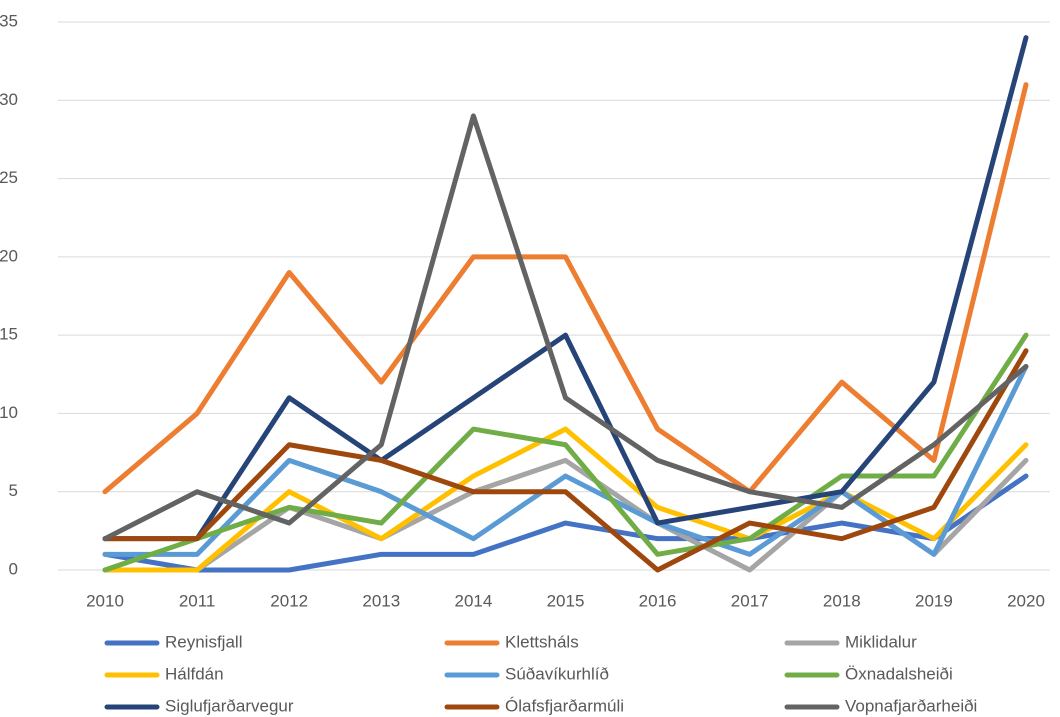 This screenshot has height=717, width=1060. I want to click on legend-label: Ólafsfjarðarmúli, so click(564, 705).